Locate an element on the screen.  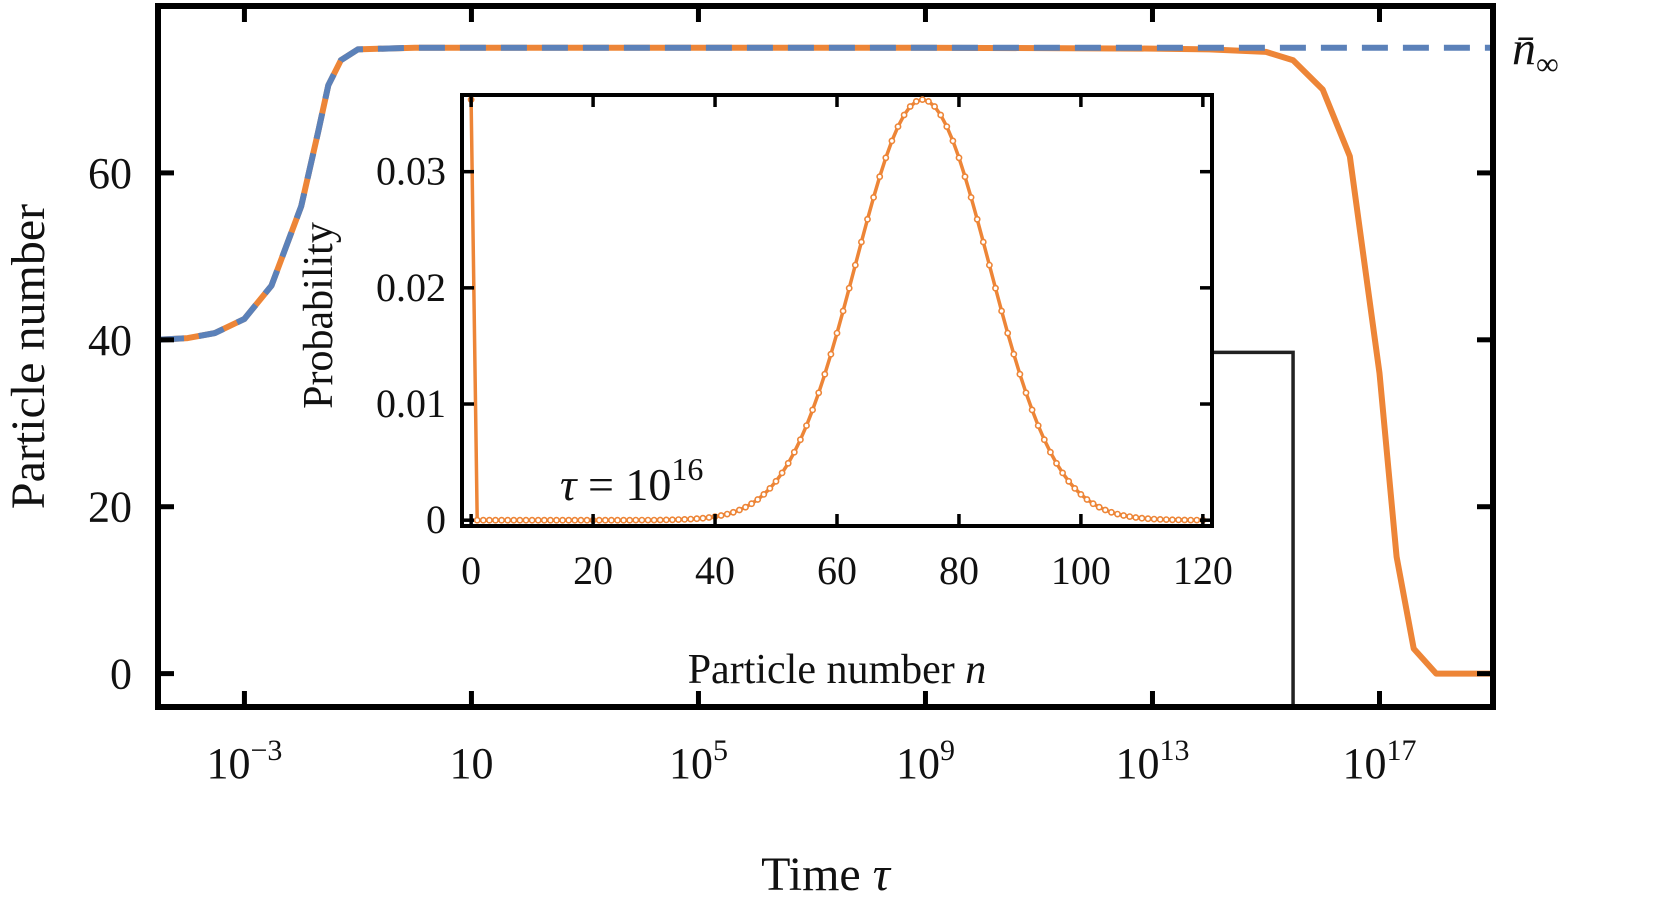
x-tick-label: 10 is located at coordinates (471, 763).